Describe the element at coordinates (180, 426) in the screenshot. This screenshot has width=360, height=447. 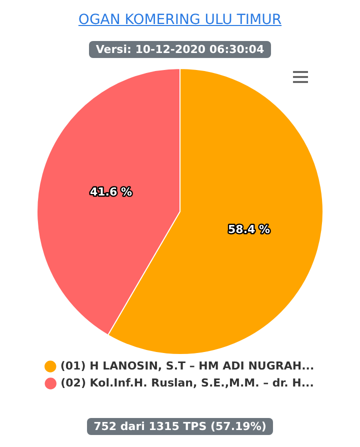
I see `text: 752 dari 1315 TPS (57.19%)` at that location.